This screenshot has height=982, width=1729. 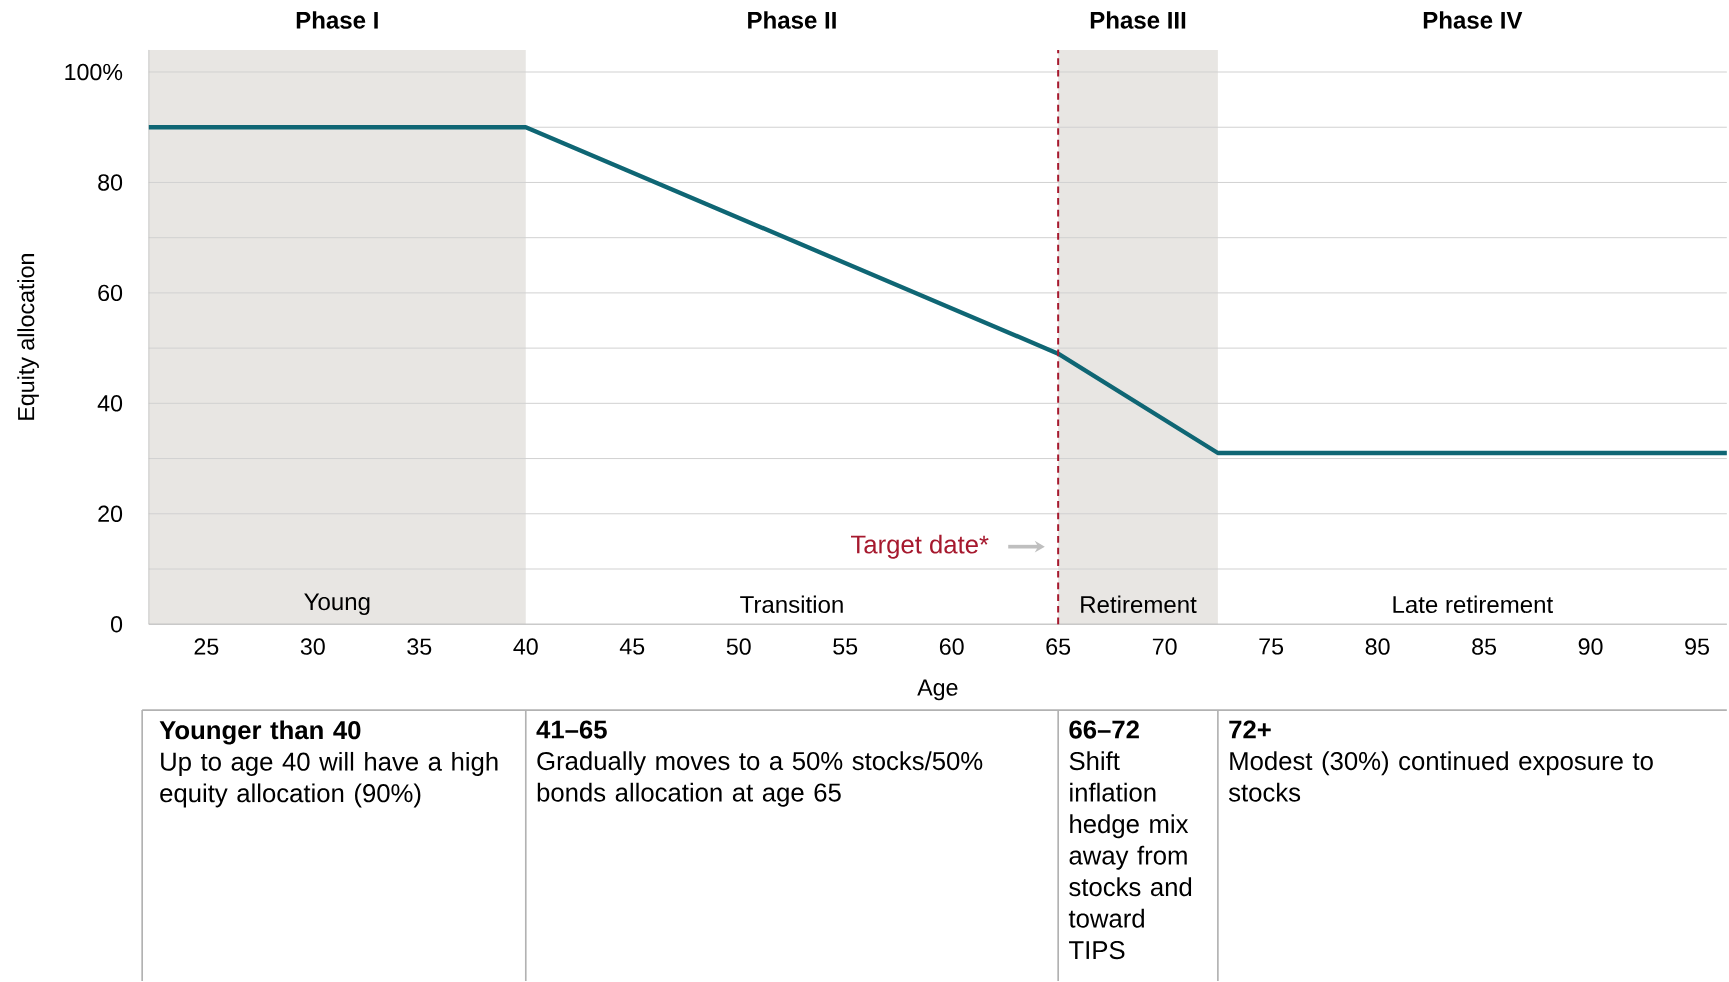 I want to click on y-tick-label: 20, so click(x=110, y=514).